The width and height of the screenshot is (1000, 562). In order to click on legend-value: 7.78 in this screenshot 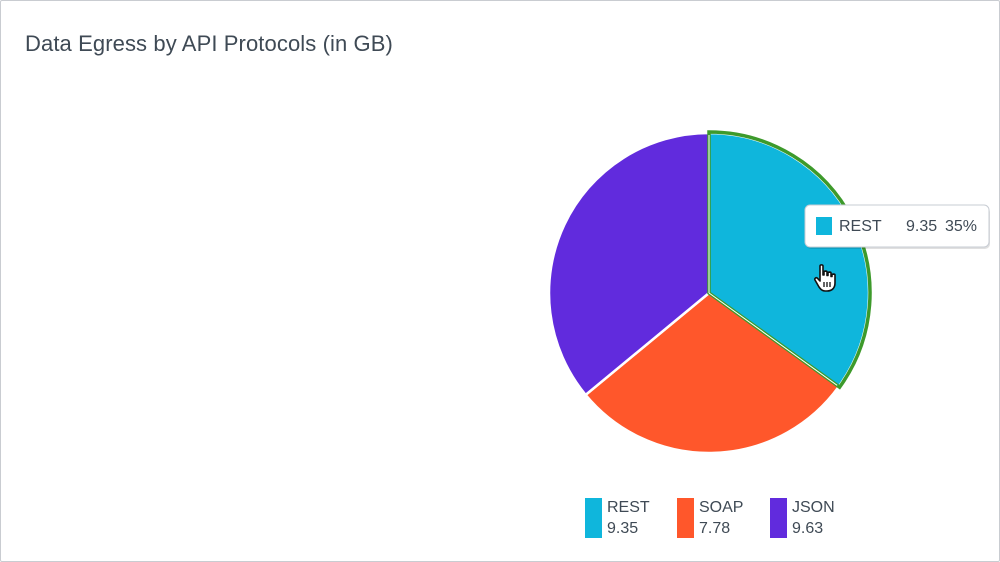, I will do `click(714, 528)`.